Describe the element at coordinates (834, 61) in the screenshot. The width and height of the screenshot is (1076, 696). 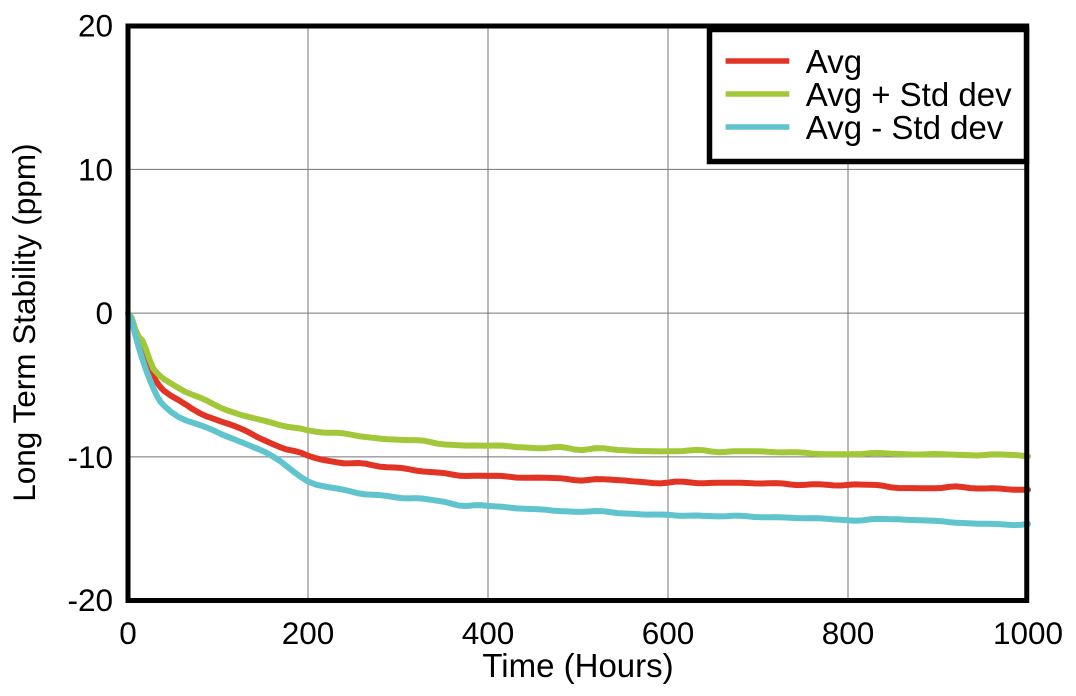
I see `svg-text: Avg` at that location.